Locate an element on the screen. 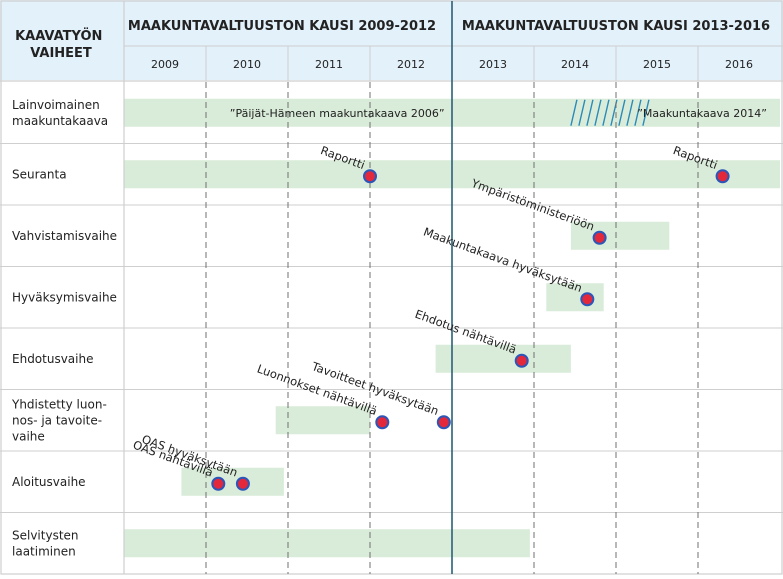 This screenshot has height=579, width=783. year-label: 2011 is located at coordinates (329, 64).